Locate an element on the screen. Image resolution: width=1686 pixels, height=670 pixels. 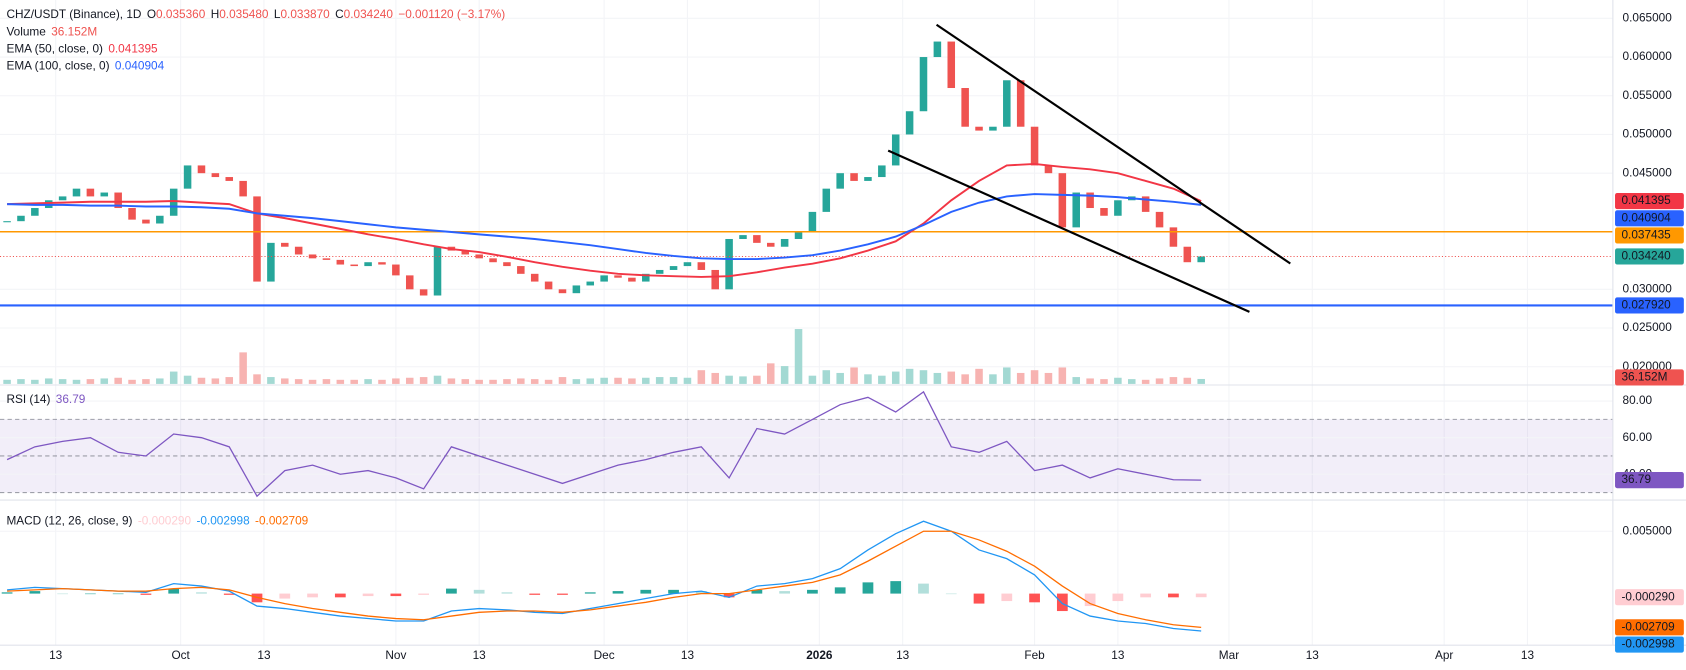
y-tick-label: 0.005000 is located at coordinates (1648, 530).